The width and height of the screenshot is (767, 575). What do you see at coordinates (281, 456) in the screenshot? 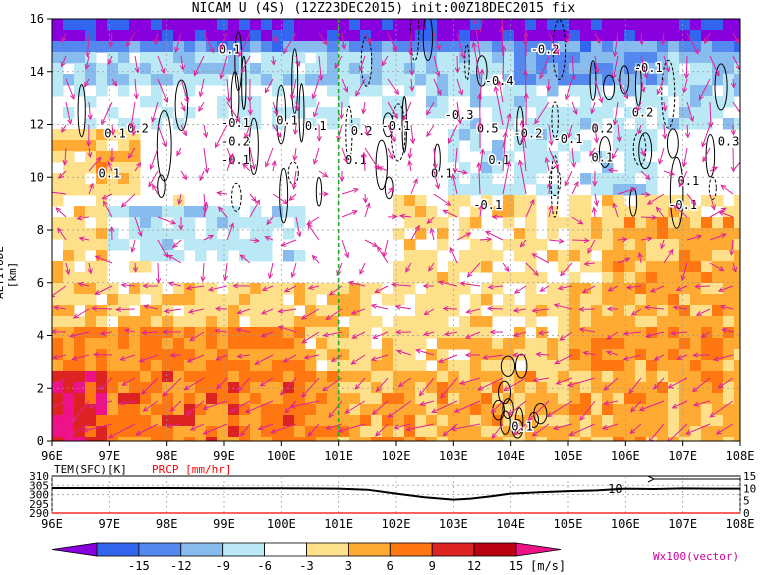
I see `x-tick-label: 100E` at bounding box center [281, 456].